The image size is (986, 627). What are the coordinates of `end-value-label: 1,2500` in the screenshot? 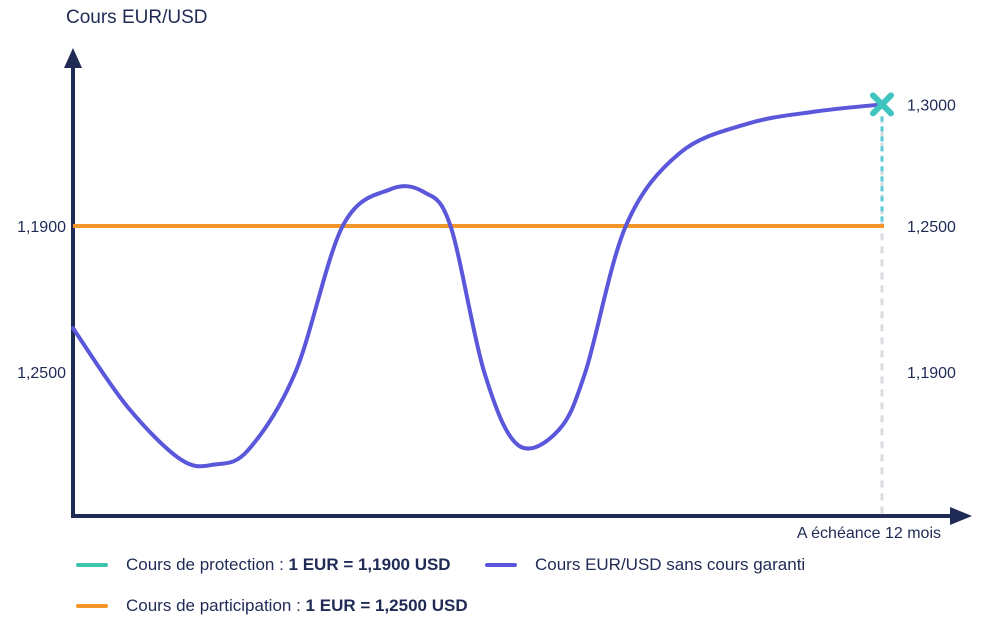 It's located at (931, 227).